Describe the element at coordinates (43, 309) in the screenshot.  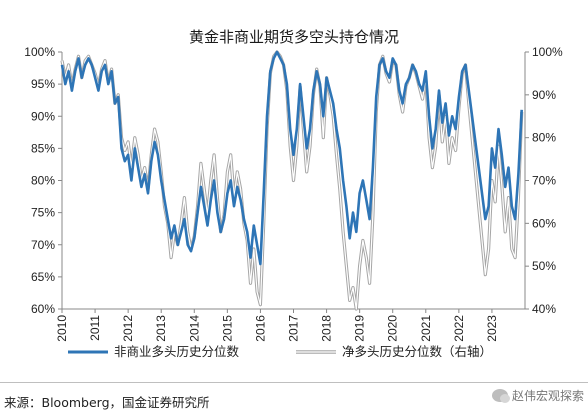
I see `y-left-tick-label: 60%` at that location.